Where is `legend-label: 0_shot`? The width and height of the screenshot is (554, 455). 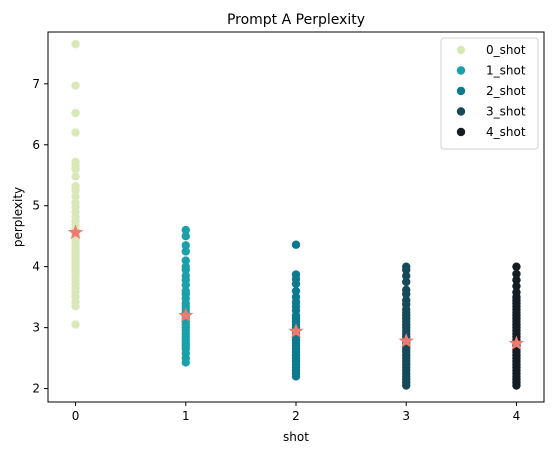 legend-label: 0_shot is located at coordinates (506, 50).